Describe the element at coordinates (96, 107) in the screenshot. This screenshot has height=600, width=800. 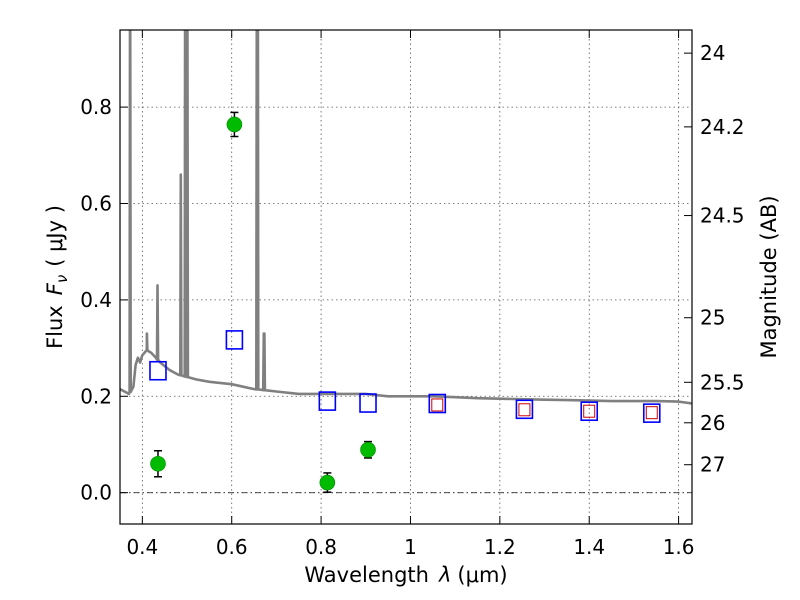
I see `y-tick-label: 0.8` at that location.